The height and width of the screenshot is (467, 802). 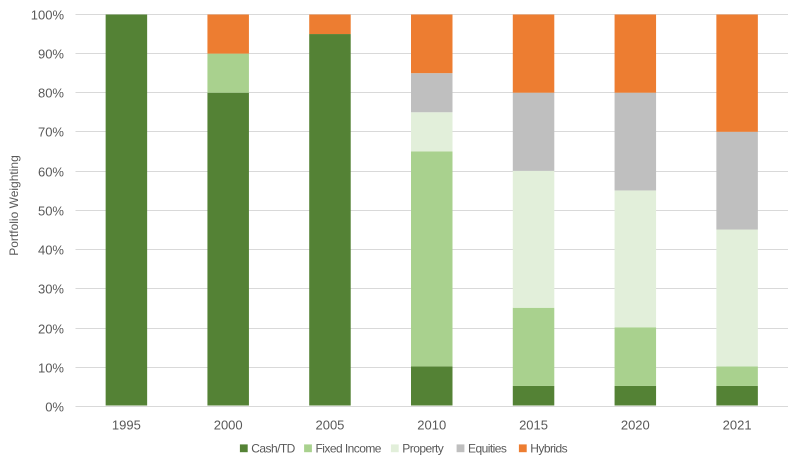 What do you see at coordinates (487, 448) in the screenshot?
I see `svg-text: Equities` at bounding box center [487, 448].